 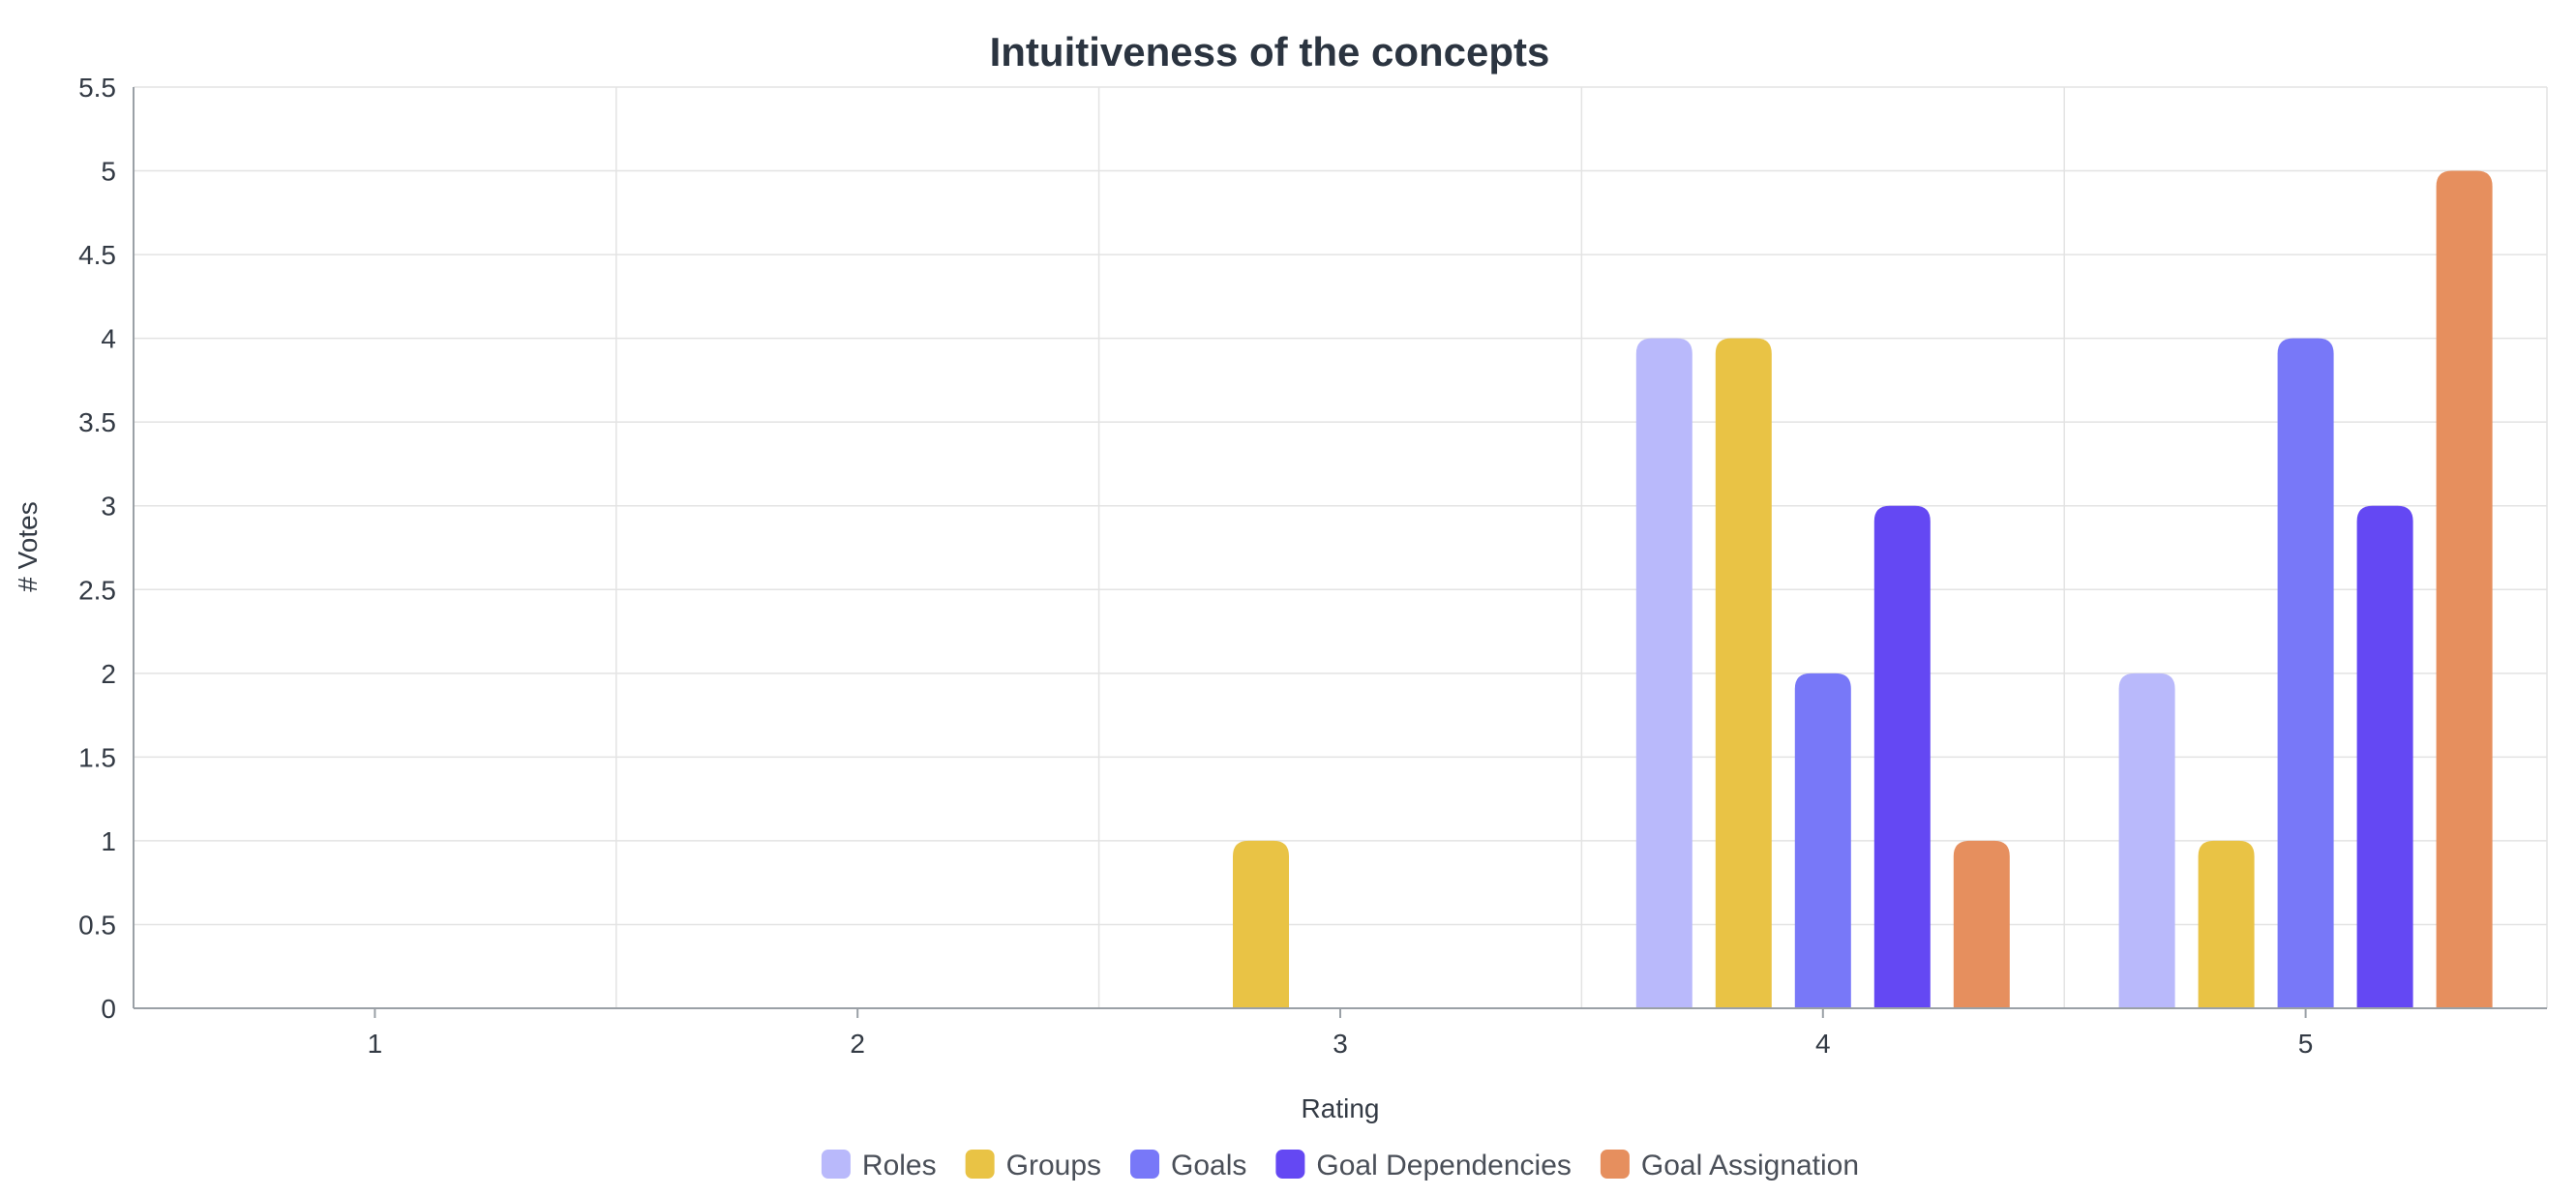 What do you see at coordinates (28, 546) in the screenshot?
I see `y-axis-title: # Votes` at bounding box center [28, 546].